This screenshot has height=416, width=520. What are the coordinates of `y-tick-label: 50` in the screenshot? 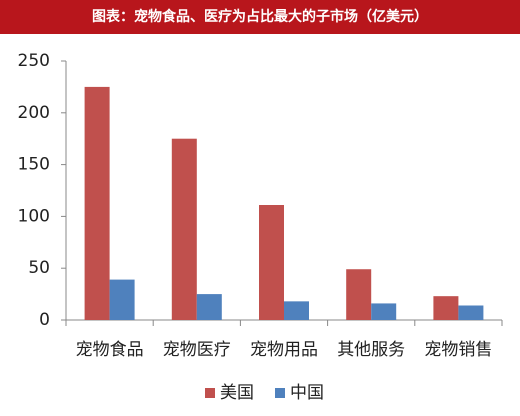 It's located at (39, 268).